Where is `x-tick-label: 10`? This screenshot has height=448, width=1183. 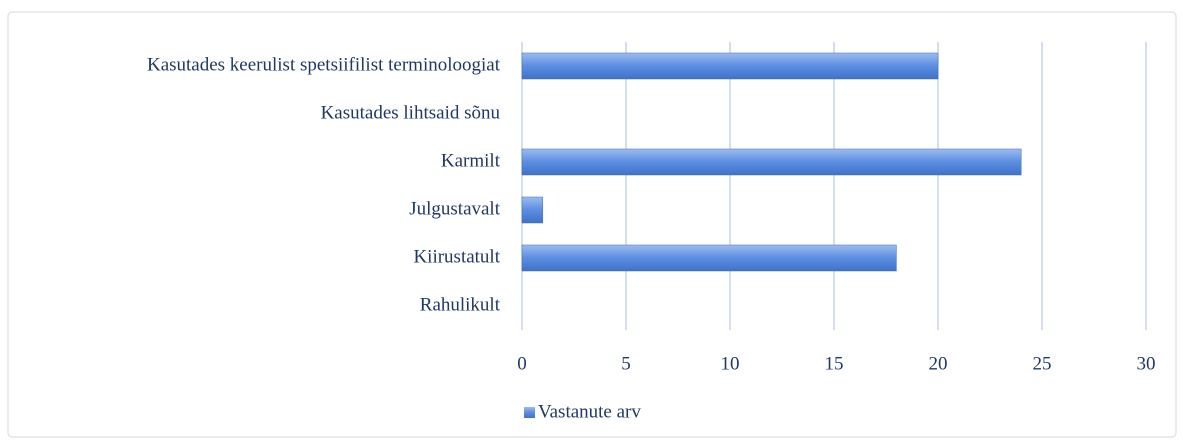
x-tick-label: 10 is located at coordinates (730, 363).